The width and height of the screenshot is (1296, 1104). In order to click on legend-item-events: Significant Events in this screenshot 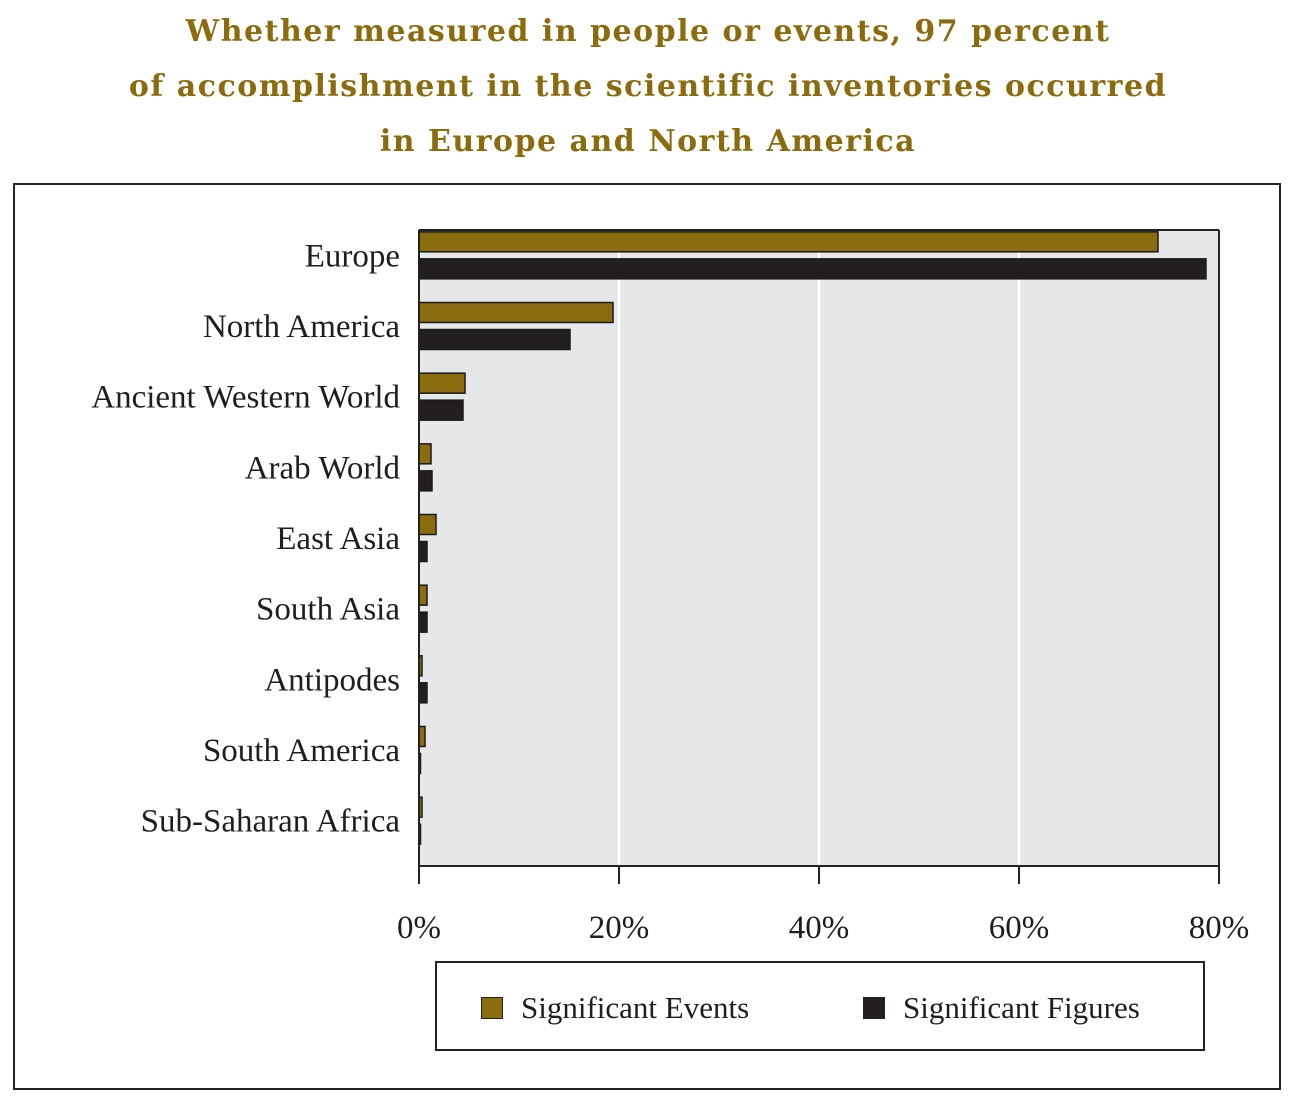, I will do `click(615, 1007)`.